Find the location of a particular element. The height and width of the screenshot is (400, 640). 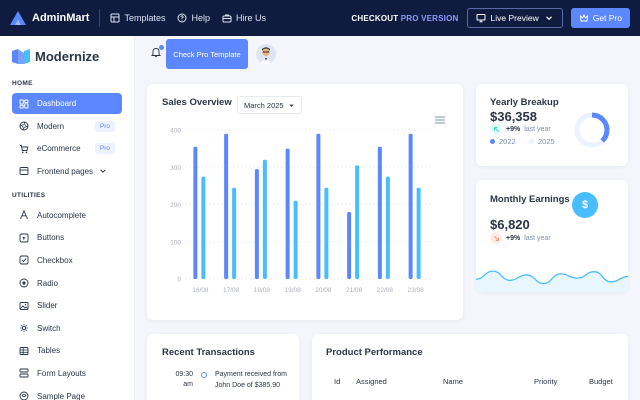

live-preview-label: Live Preview is located at coordinates (514, 18).